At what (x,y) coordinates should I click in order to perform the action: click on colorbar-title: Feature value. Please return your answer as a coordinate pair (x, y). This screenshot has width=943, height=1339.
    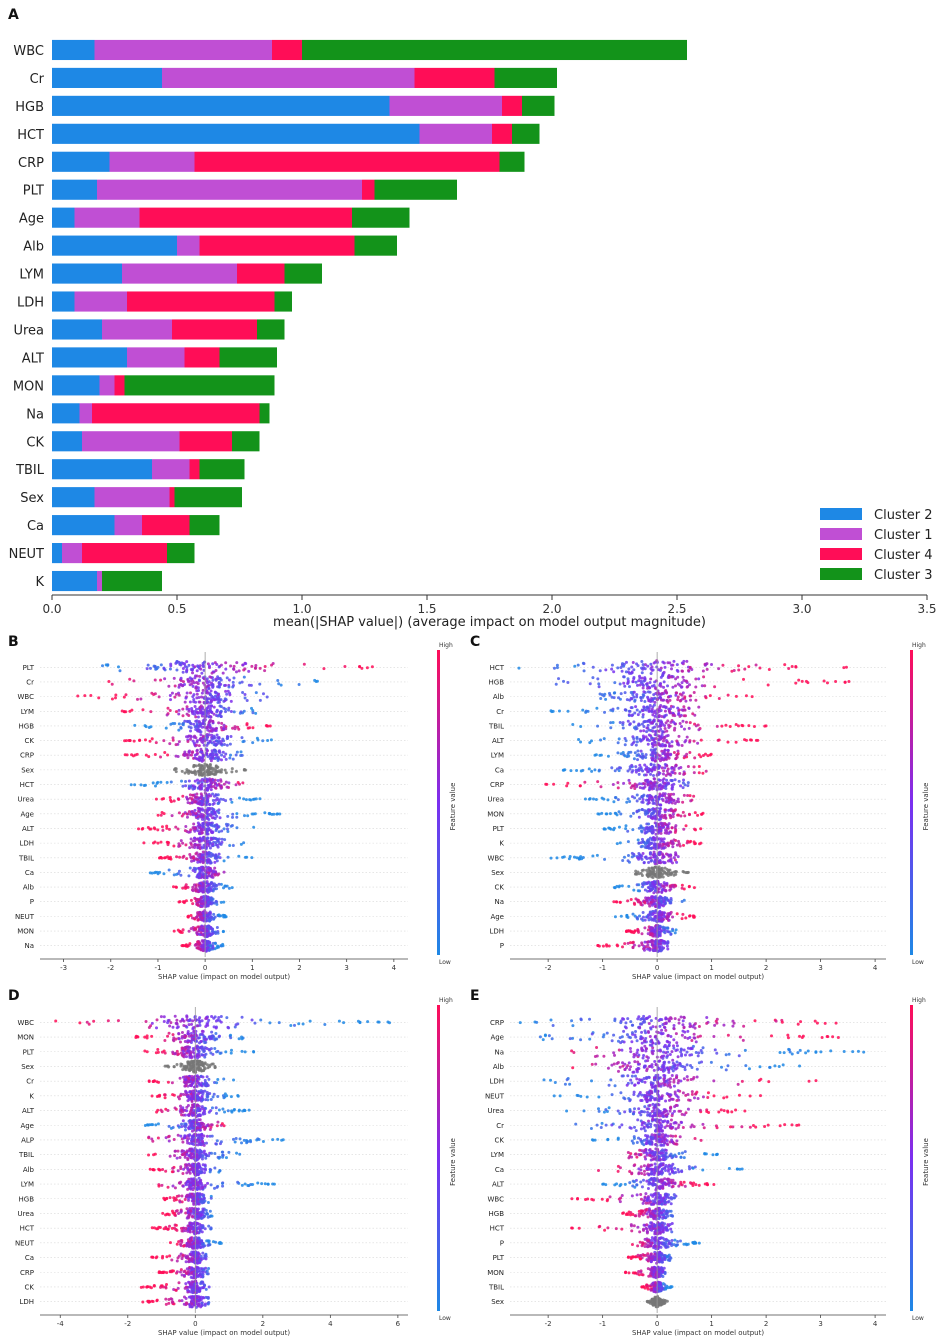
    Looking at the image, I should click on (453, 807).